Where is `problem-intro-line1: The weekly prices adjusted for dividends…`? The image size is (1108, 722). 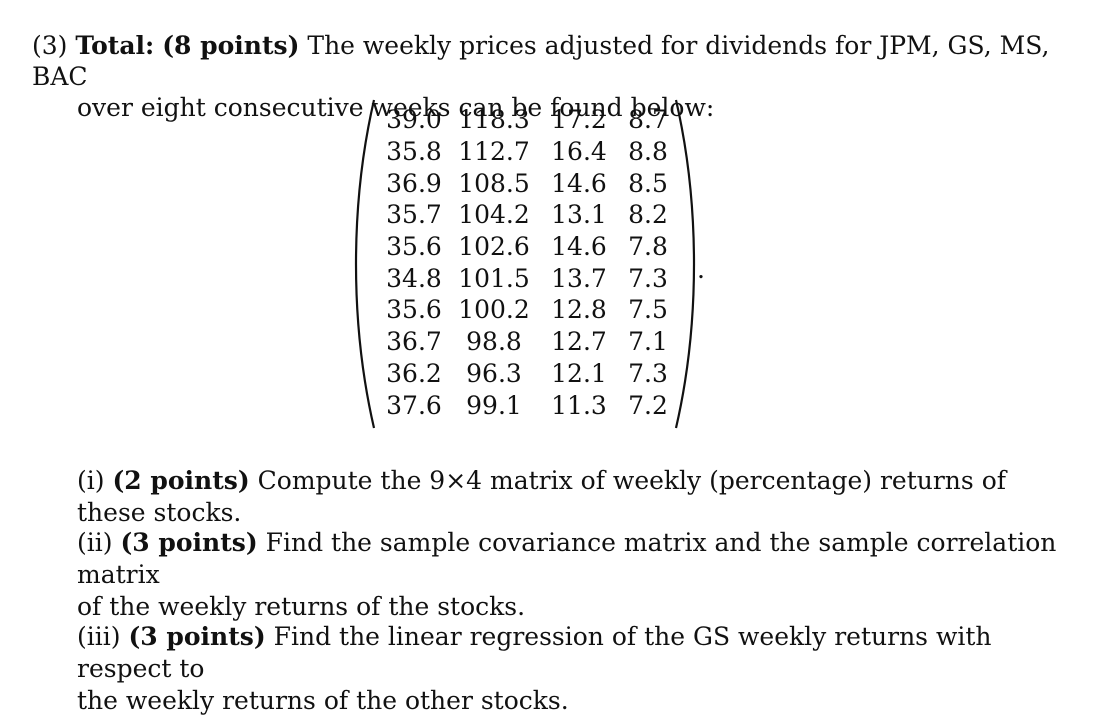
problem-intro-line1: The weekly prices adjusted for dividends… is located at coordinates (541, 61).